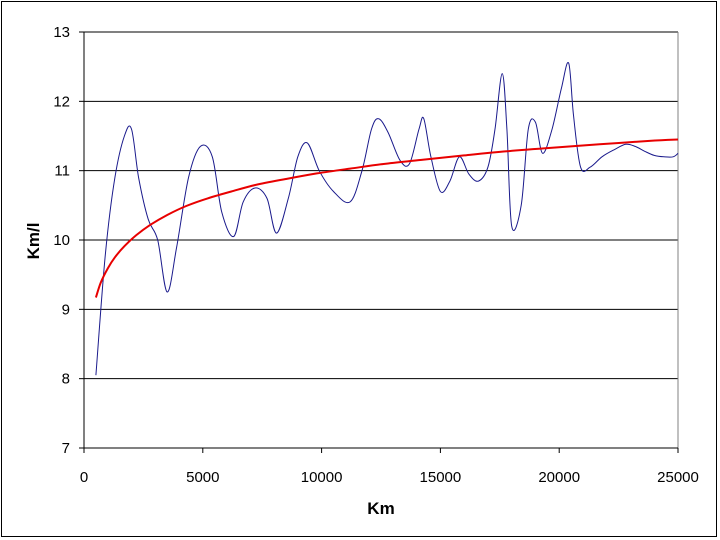 This screenshot has width=720, height=540. What do you see at coordinates (84, 477) in the screenshot?
I see `x-tick-label: 0` at bounding box center [84, 477].